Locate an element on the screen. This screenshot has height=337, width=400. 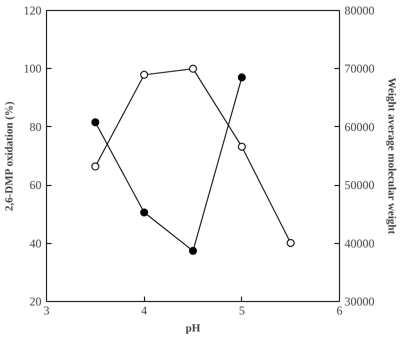
y-tick-label: 80 is located at coordinates (36, 127).